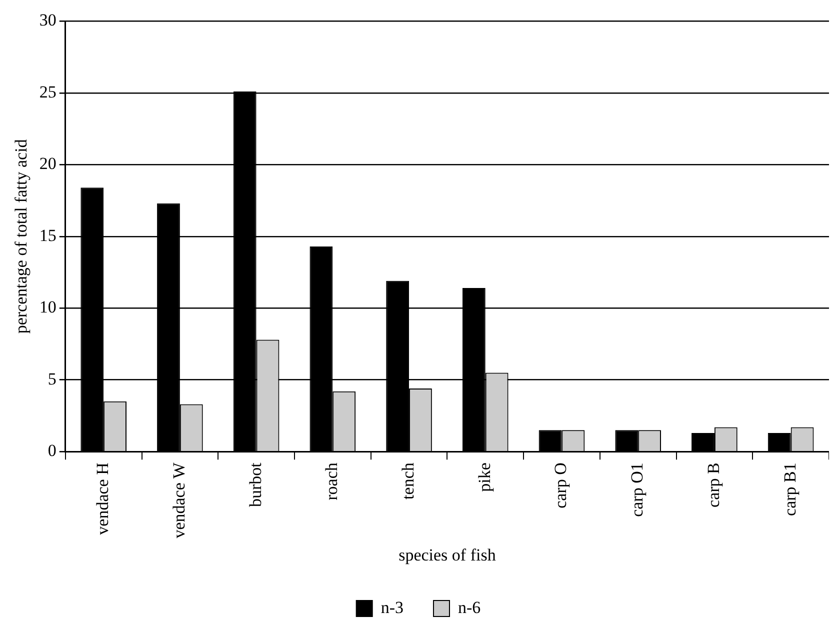 The height and width of the screenshot is (635, 837). What do you see at coordinates (484, 477) in the screenshot?
I see `x-tick-label: pike` at bounding box center [484, 477].